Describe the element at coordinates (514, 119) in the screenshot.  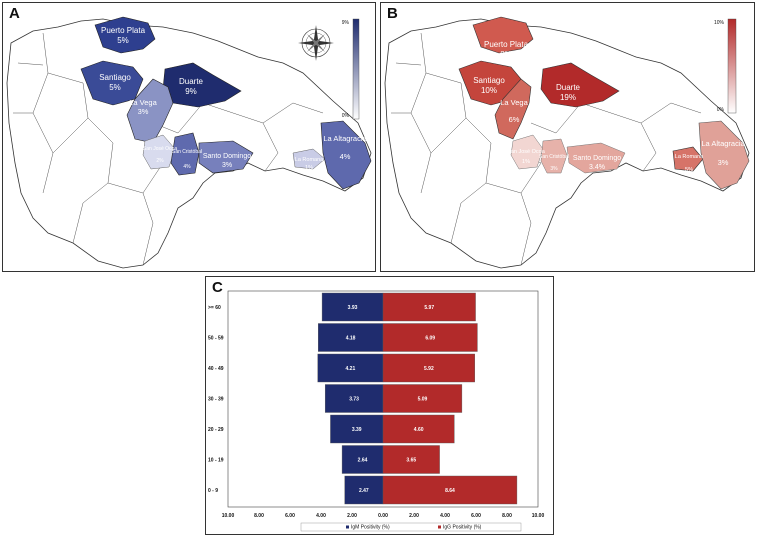
I see `b-label-la-vega-value: 6%` at that location.